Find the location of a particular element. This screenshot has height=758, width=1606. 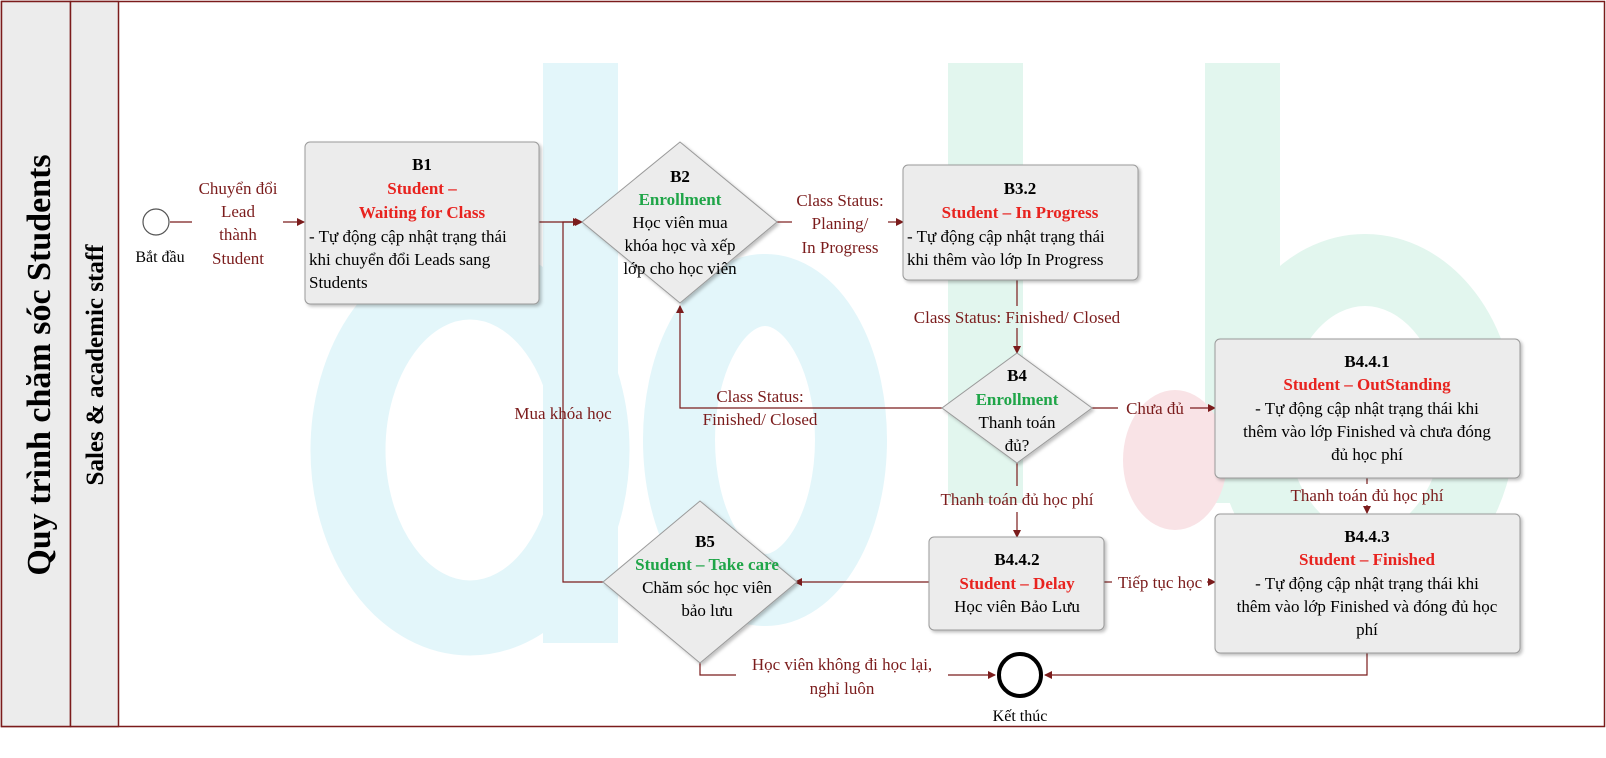

b1-id: B1 is located at coordinates (422, 164).